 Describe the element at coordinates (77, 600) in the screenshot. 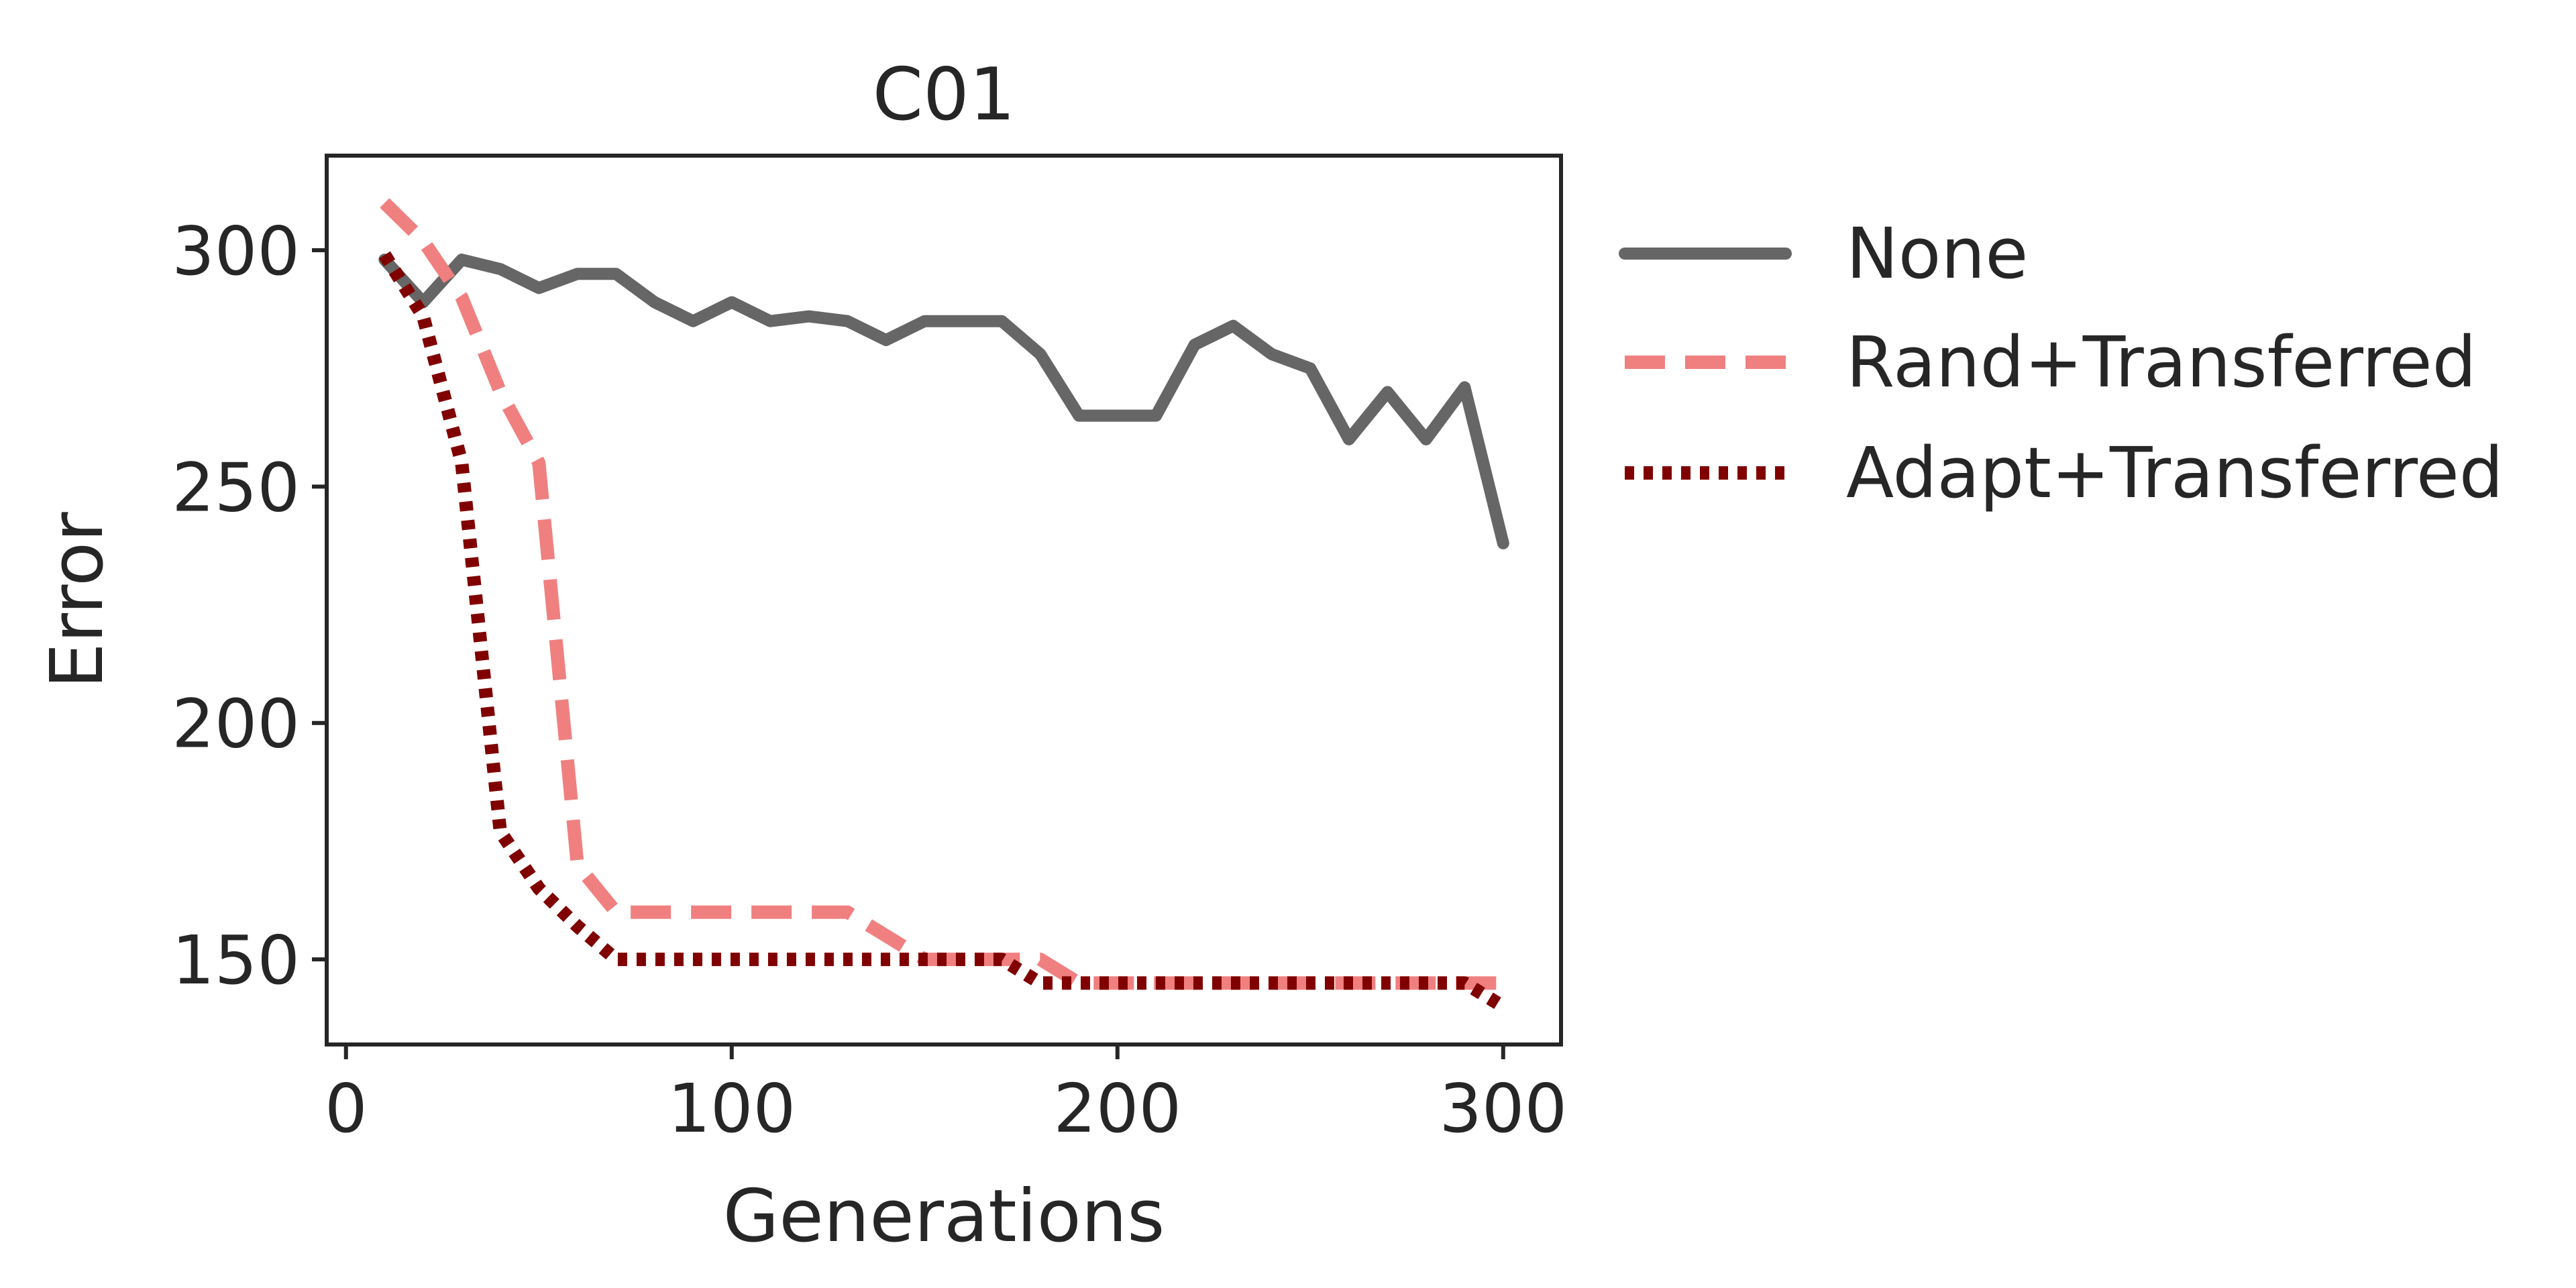

I see `y-axis-label: Error` at that location.